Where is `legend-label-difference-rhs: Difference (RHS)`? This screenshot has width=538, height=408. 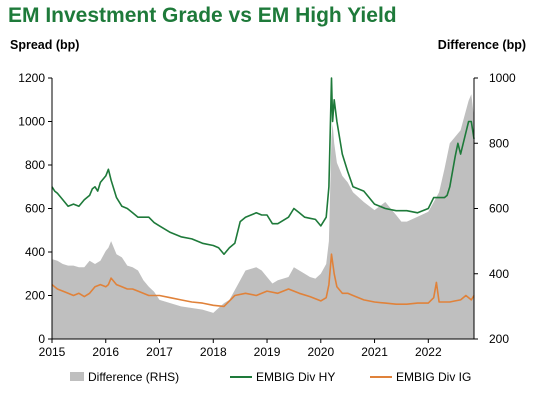 legend-label-difference-rhs: Difference (RHS) is located at coordinates (133, 377).